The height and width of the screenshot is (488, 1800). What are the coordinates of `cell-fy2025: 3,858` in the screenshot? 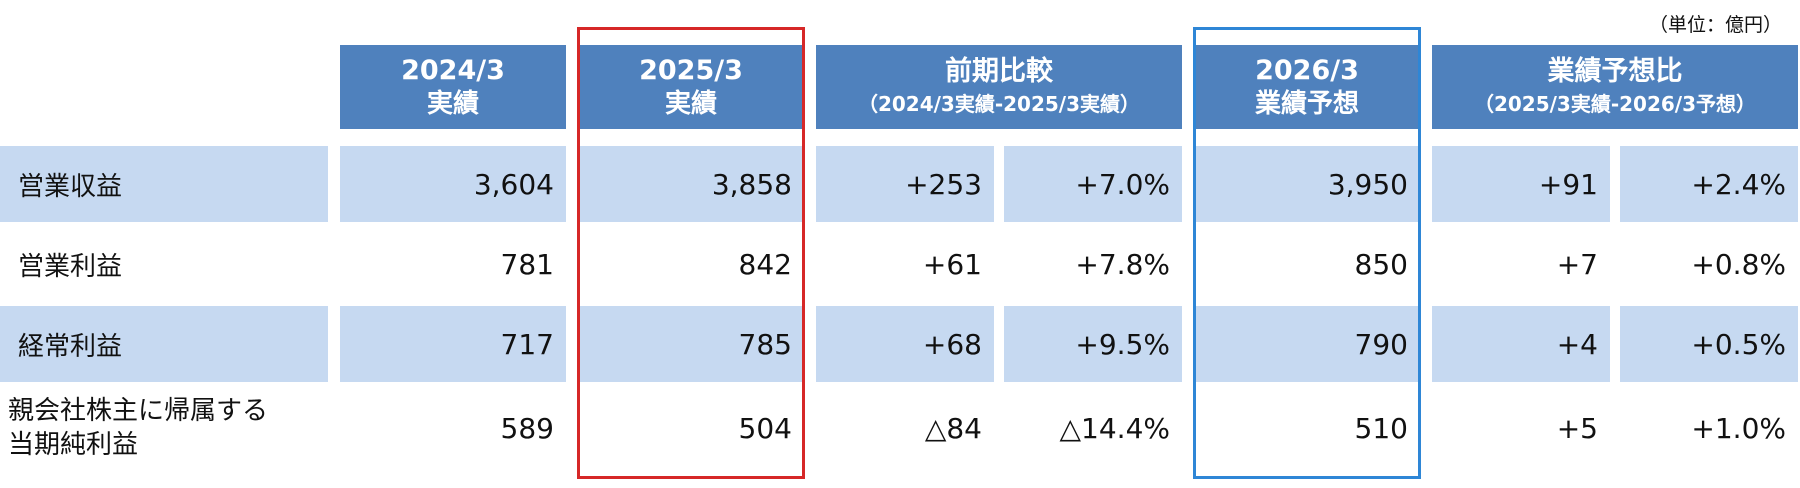 It's located at (691, 184).